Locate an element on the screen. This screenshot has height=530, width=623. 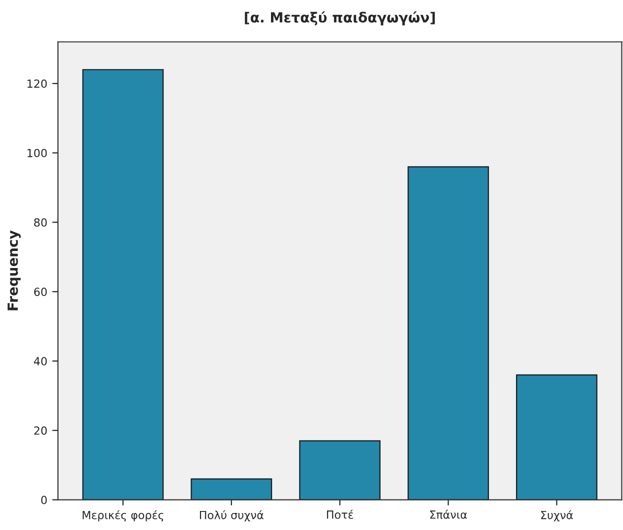
y-tick-label: 60 is located at coordinates (40, 292).